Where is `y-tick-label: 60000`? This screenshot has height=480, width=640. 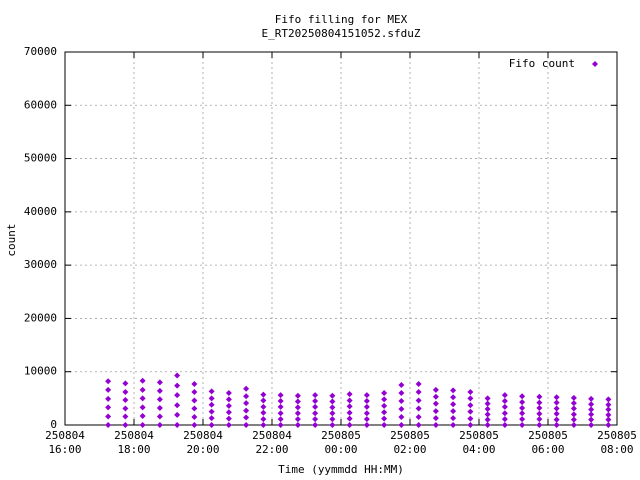 y-tick-label: 60000 is located at coordinates (40, 104).